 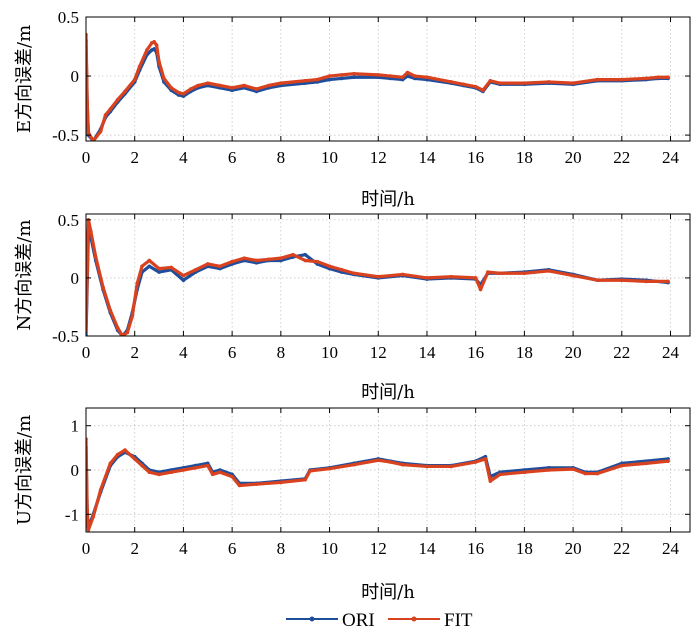 I want to click on x-tick-label: 2, so click(x=134, y=548).